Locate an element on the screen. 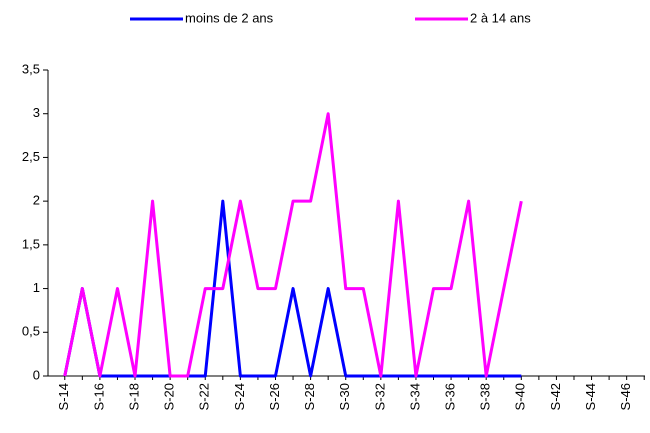 The image size is (650, 433). x-tick-label: S-44 is located at coordinates (590, 396).